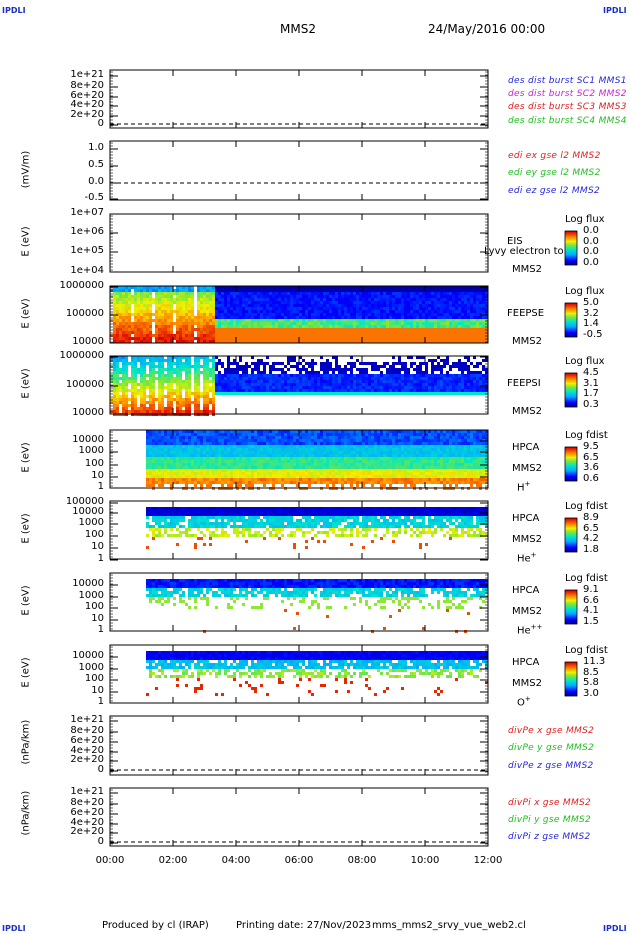 This screenshot has height=934, width=630. Describe the element at coordinates (591, 549) in the screenshot. I see `colorbar-value: 1.8` at that location.